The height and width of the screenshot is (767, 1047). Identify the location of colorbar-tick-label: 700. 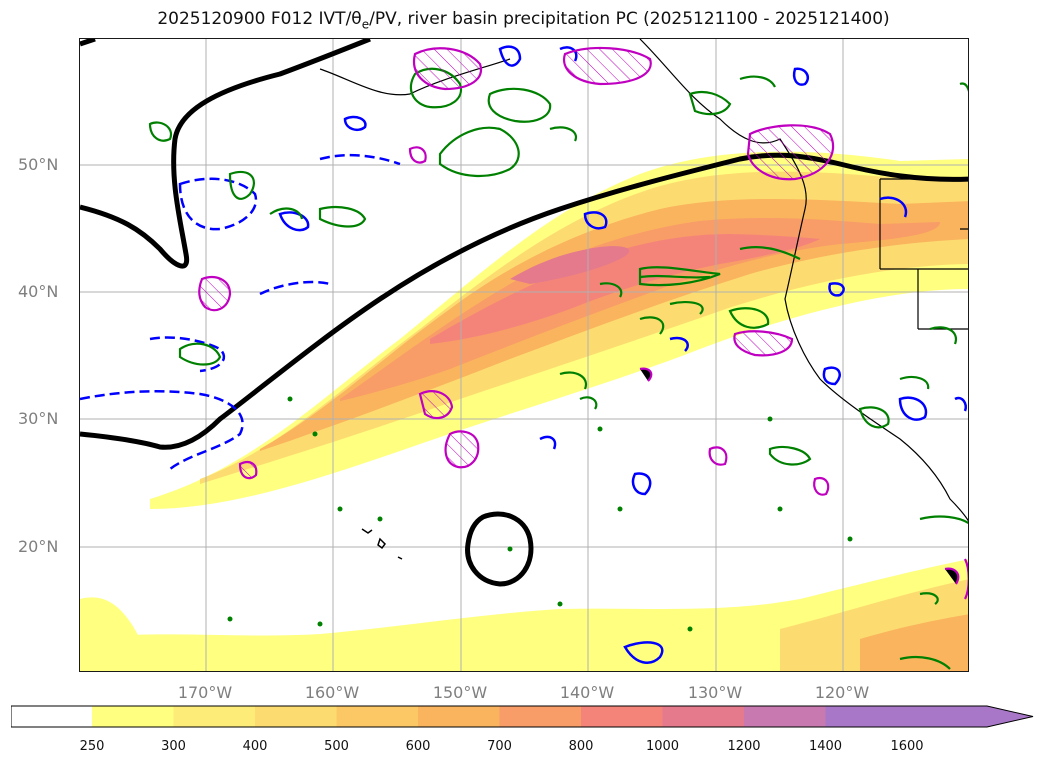
(499, 746).